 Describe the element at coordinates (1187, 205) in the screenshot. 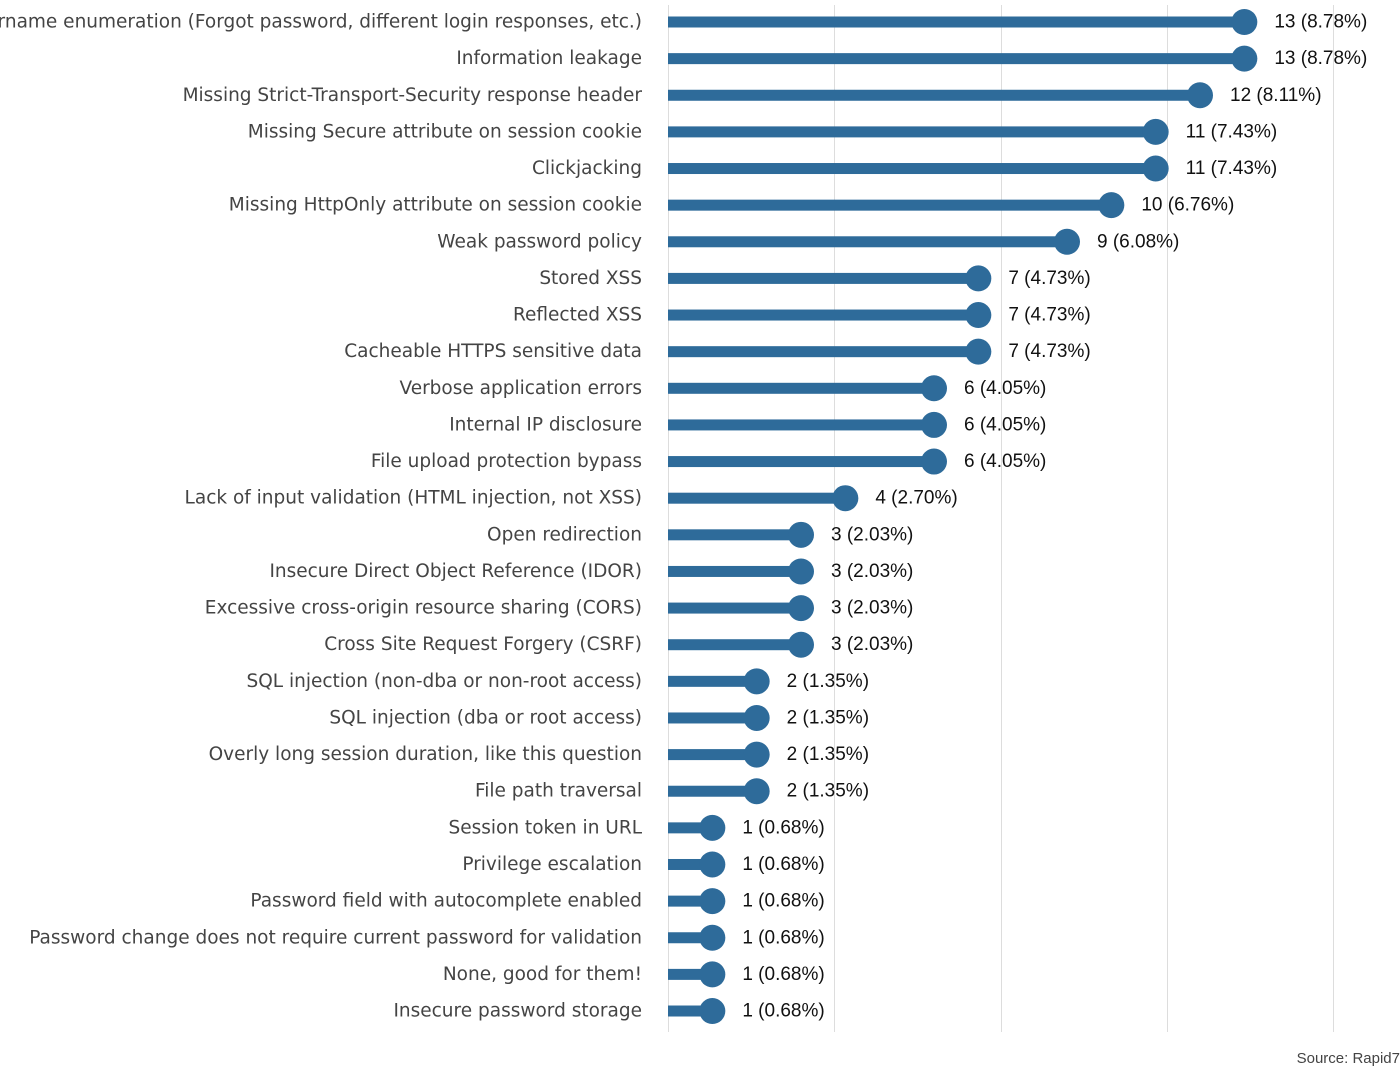

I see `value-label: 10 (6.76%)` at that location.